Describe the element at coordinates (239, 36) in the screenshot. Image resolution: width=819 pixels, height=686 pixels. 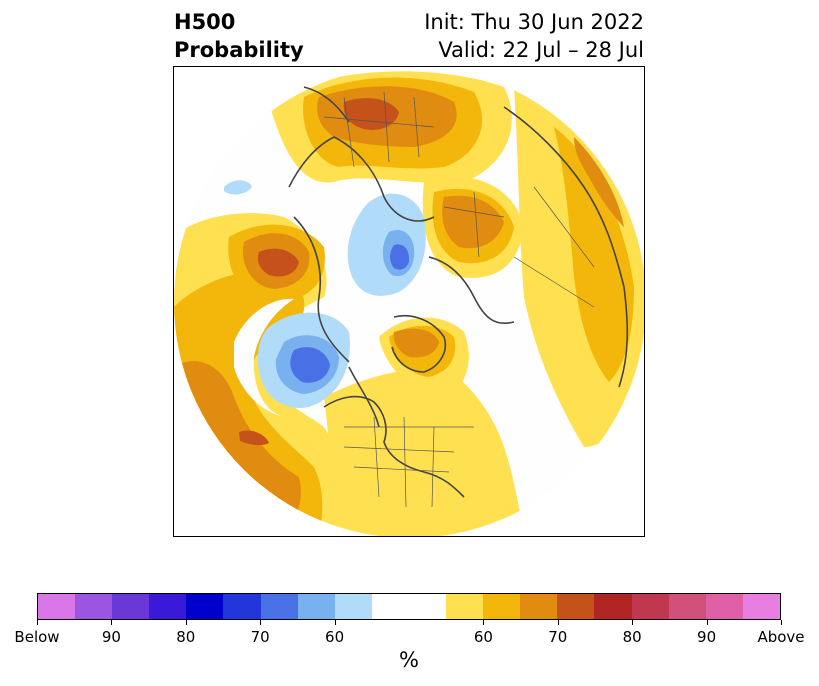
I see `map-title: H500 Probability` at that location.